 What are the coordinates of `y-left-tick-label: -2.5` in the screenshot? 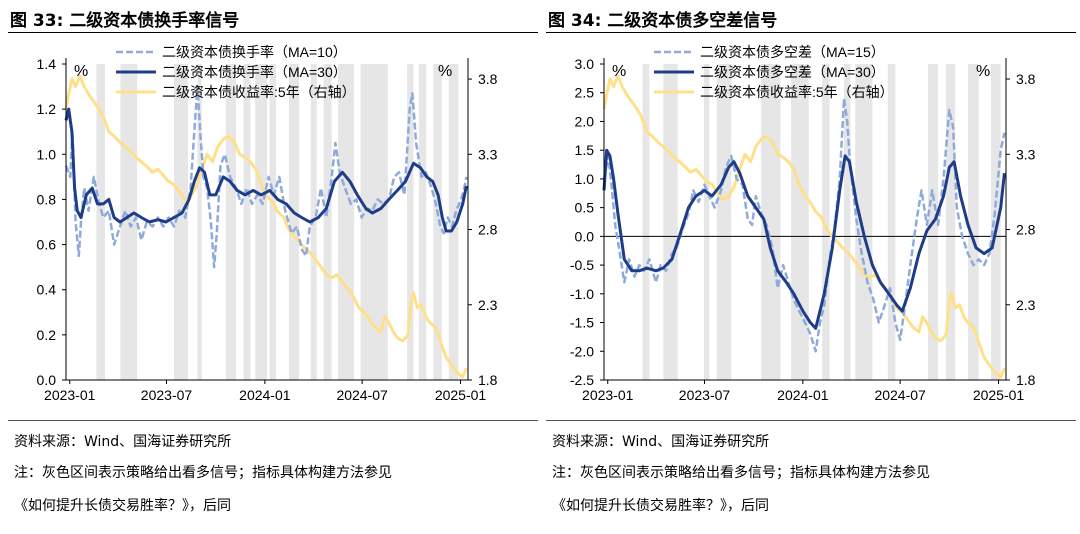 It's located at (582, 380).